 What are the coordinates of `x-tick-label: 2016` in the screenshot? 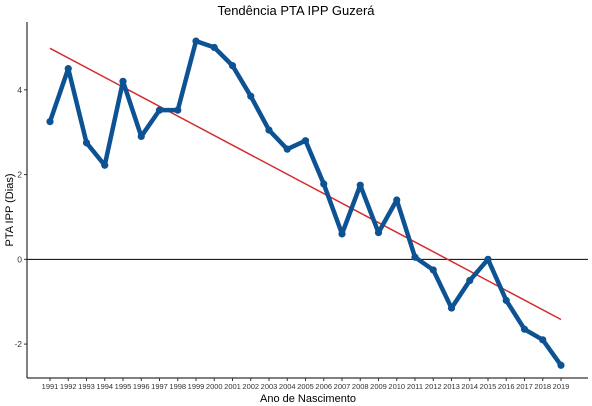 It's located at (506, 386).